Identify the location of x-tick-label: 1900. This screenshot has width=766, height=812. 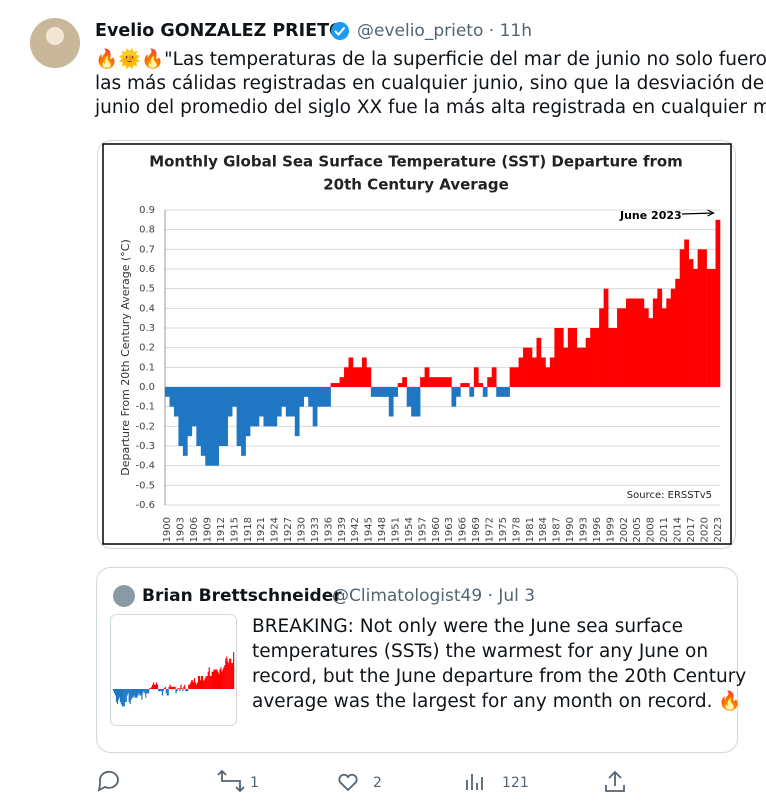
(167, 529).